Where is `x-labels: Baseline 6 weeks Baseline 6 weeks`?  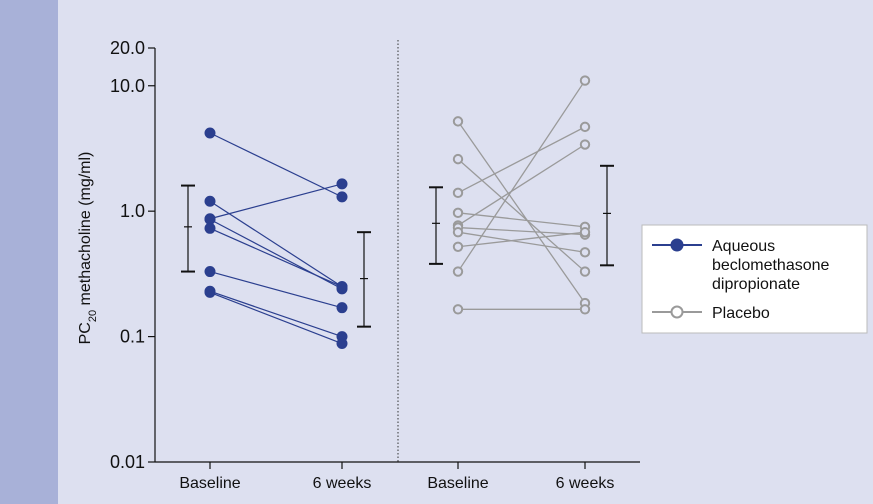
x-labels: Baseline 6 weeks Baseline 6 weeks is located at coordinates (396, 477).